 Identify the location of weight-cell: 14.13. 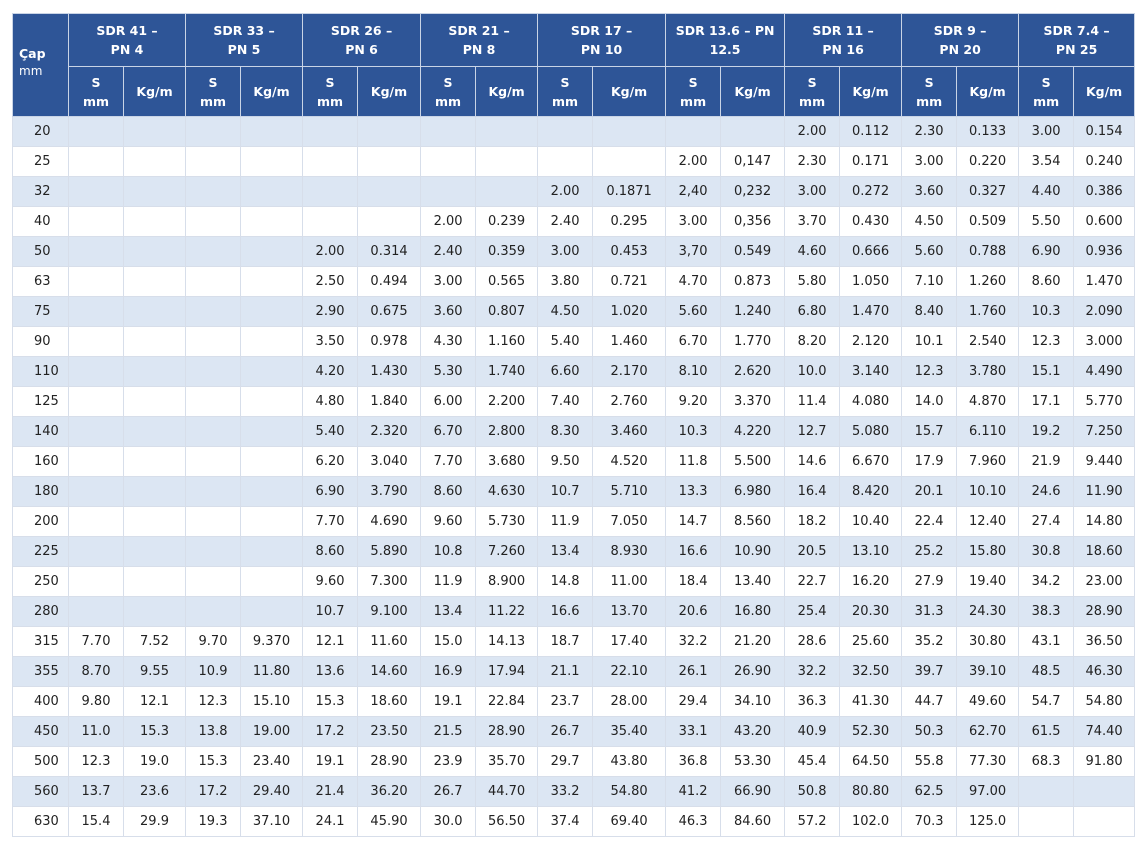
(507, 641).